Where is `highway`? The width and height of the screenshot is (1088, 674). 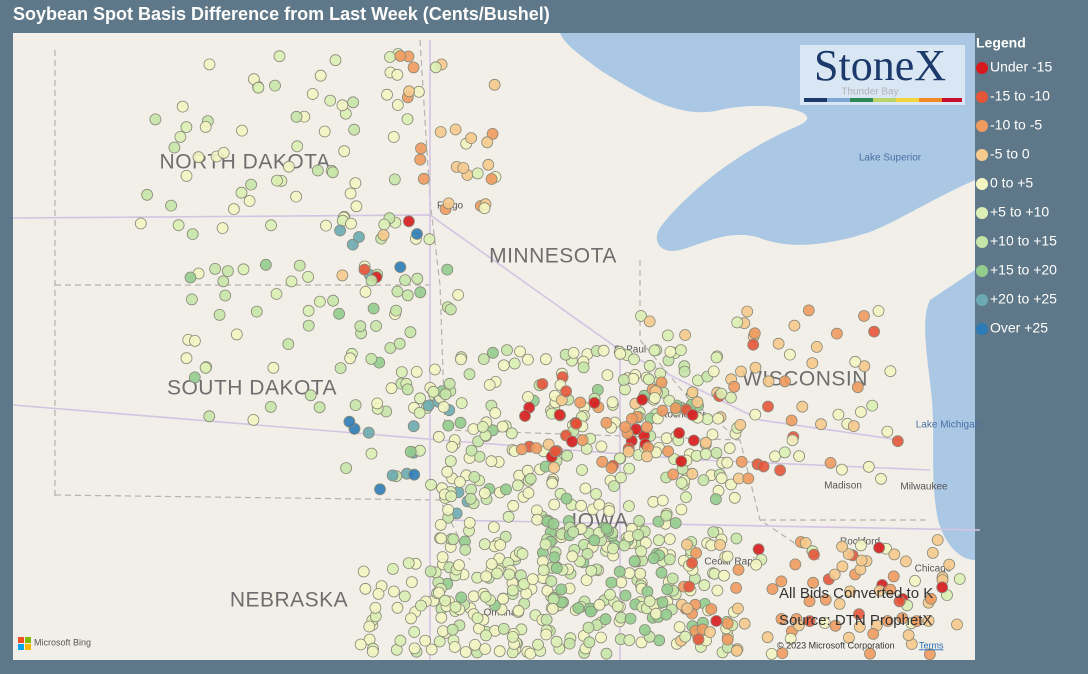
highway is located at coordinates (471, 437).